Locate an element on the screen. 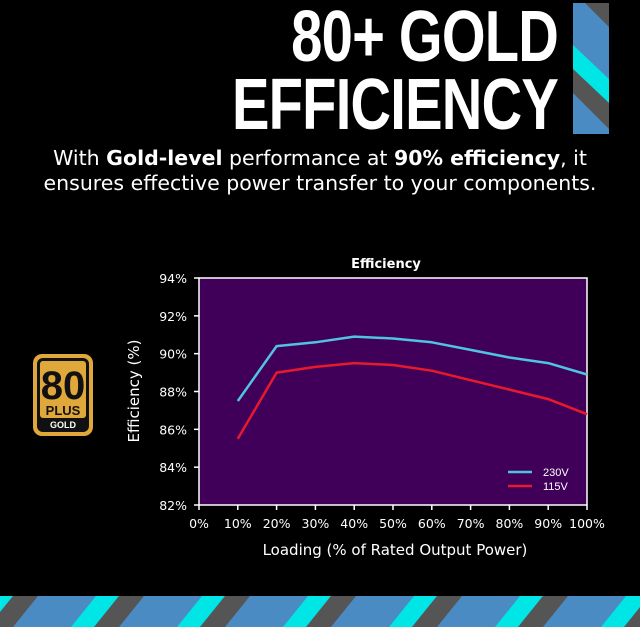 Image resolution: width=640 pixels, height=627 pixels. legend-label-230v: 230V is located at coordinates (556, 473).